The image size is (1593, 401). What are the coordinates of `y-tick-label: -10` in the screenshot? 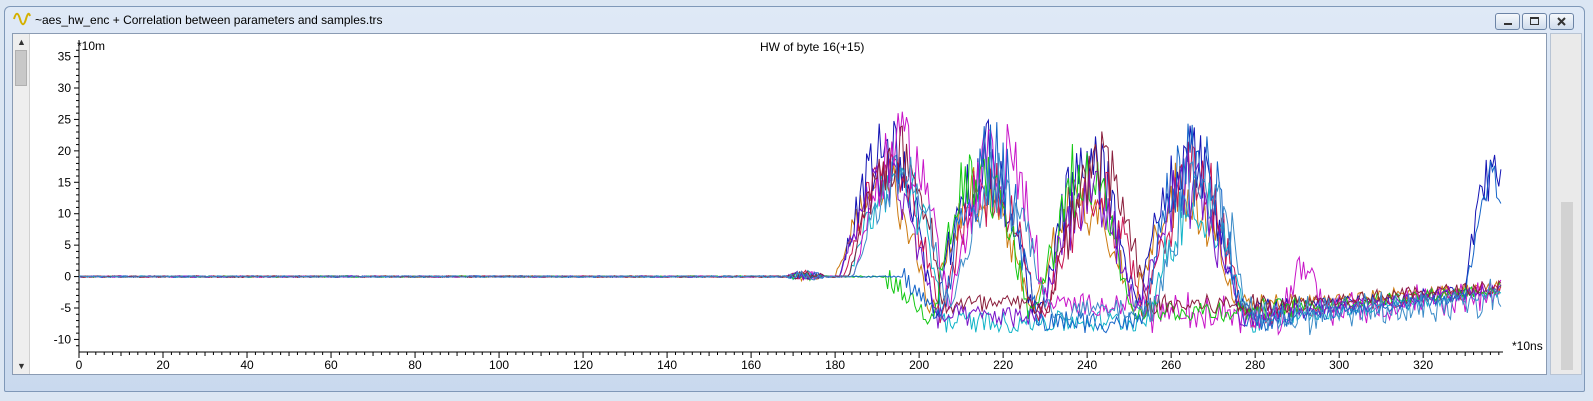 It's located at (63, 339).